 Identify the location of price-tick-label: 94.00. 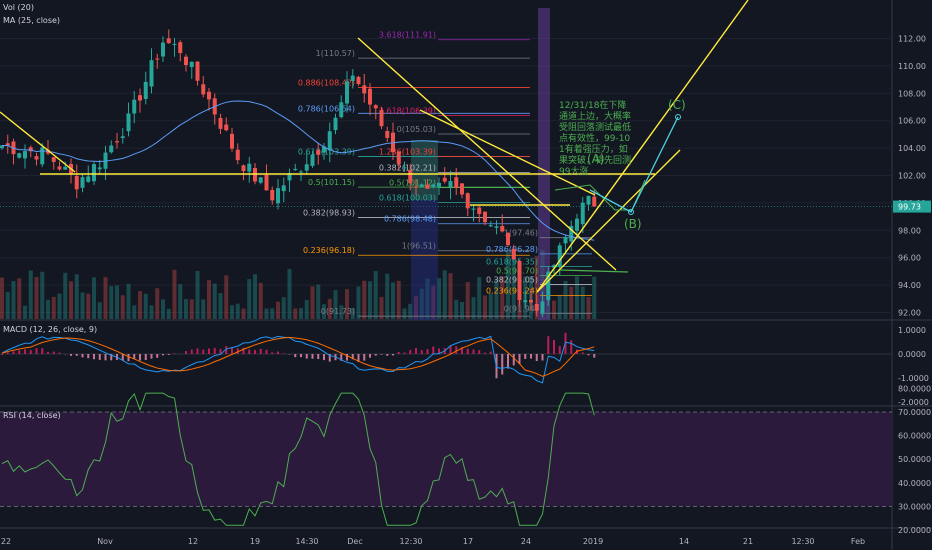
(909, 285).